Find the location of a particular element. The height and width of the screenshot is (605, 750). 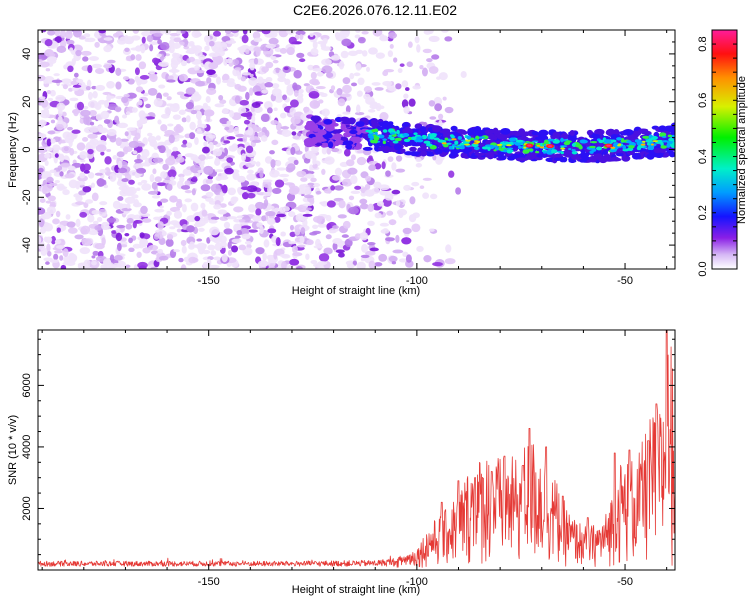

snr-y-axis-label: SNR (10 * v/v) is located at coordinates (13, 450).